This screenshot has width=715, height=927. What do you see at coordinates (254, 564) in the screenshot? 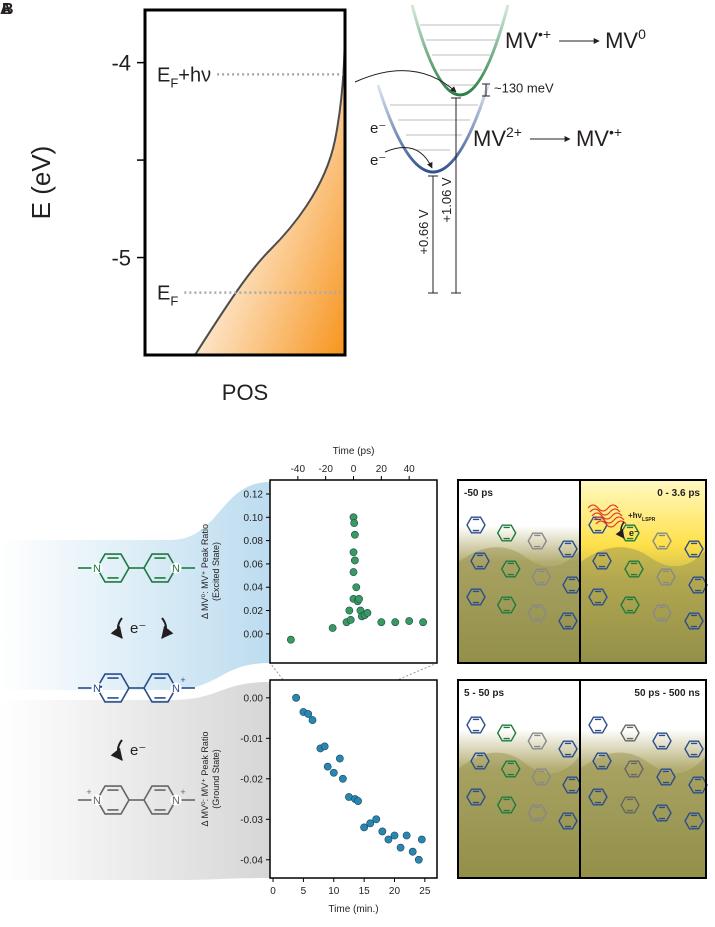
I see `y-tick-label: 0.06` at bounding box center [254, 564].